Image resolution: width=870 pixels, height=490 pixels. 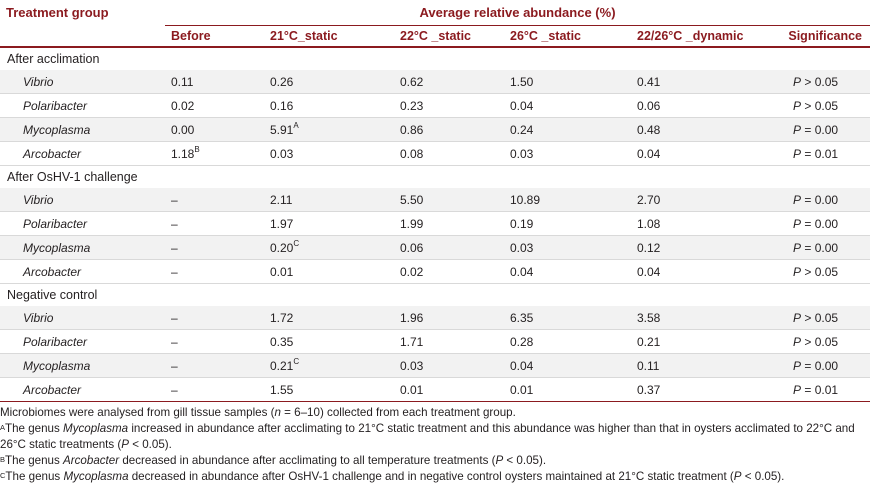 I want to click on static-22c-cell: 1.99, so click(x=435, y=223).